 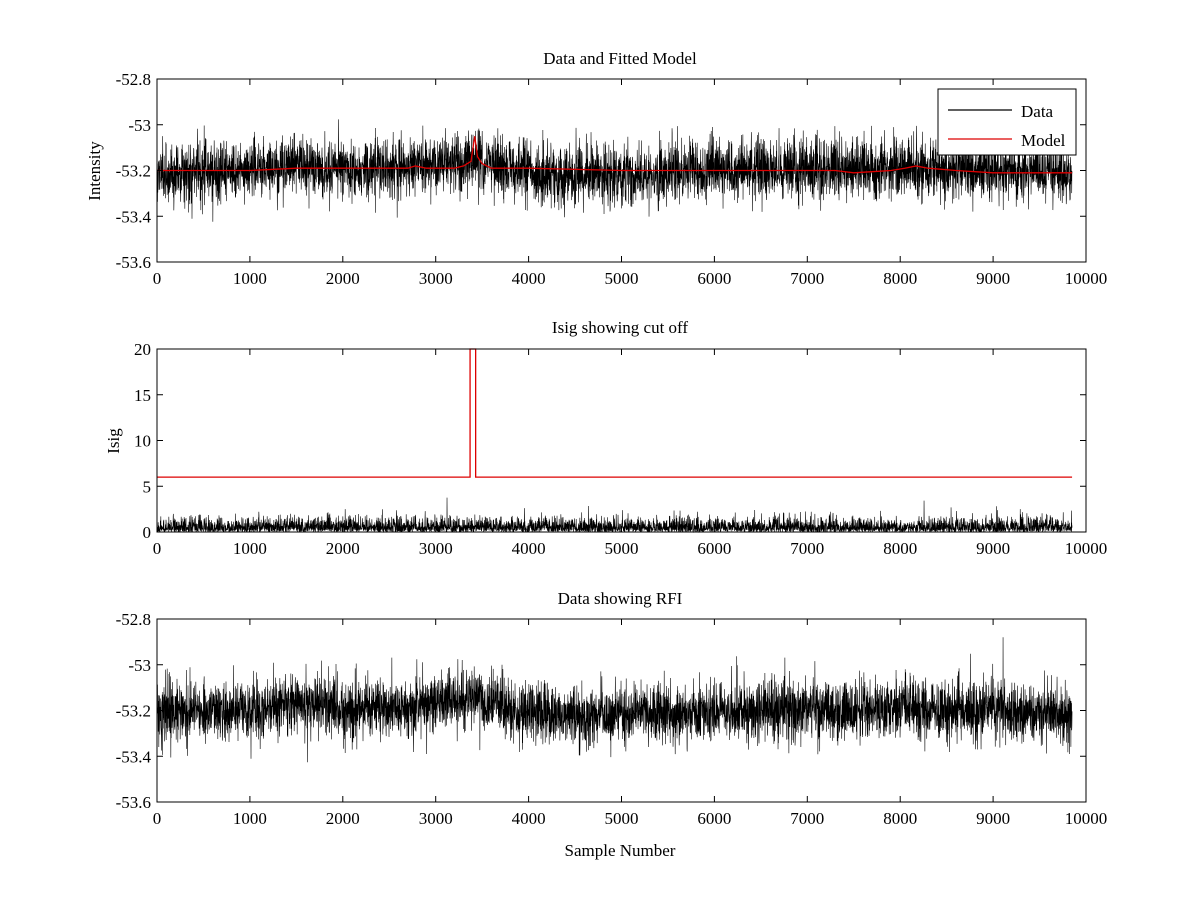 What do you see at coordinates (147, 532) in the screenshot?
I see `y-tick-label: 0` at bounding box center [147, 532].